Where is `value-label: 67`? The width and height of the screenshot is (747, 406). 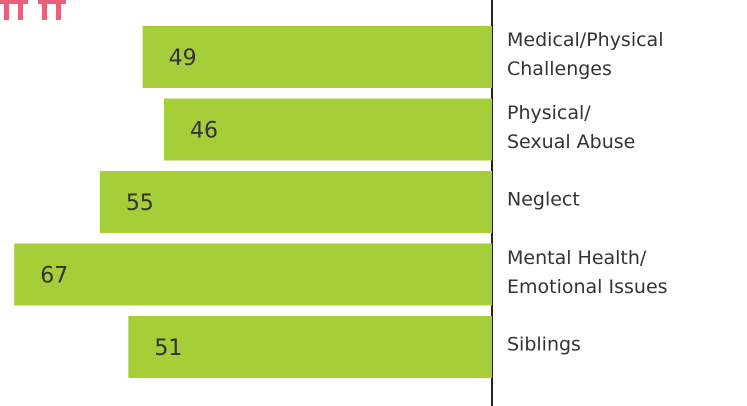
value-label: 67 is located at coordinates (54, 276).